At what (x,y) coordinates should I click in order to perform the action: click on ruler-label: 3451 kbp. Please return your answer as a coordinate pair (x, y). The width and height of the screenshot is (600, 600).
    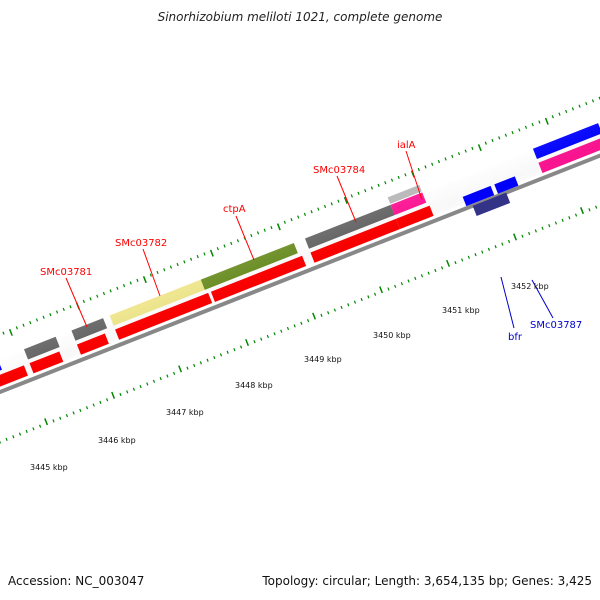
    Looking at the image, I should click on (461, 310).